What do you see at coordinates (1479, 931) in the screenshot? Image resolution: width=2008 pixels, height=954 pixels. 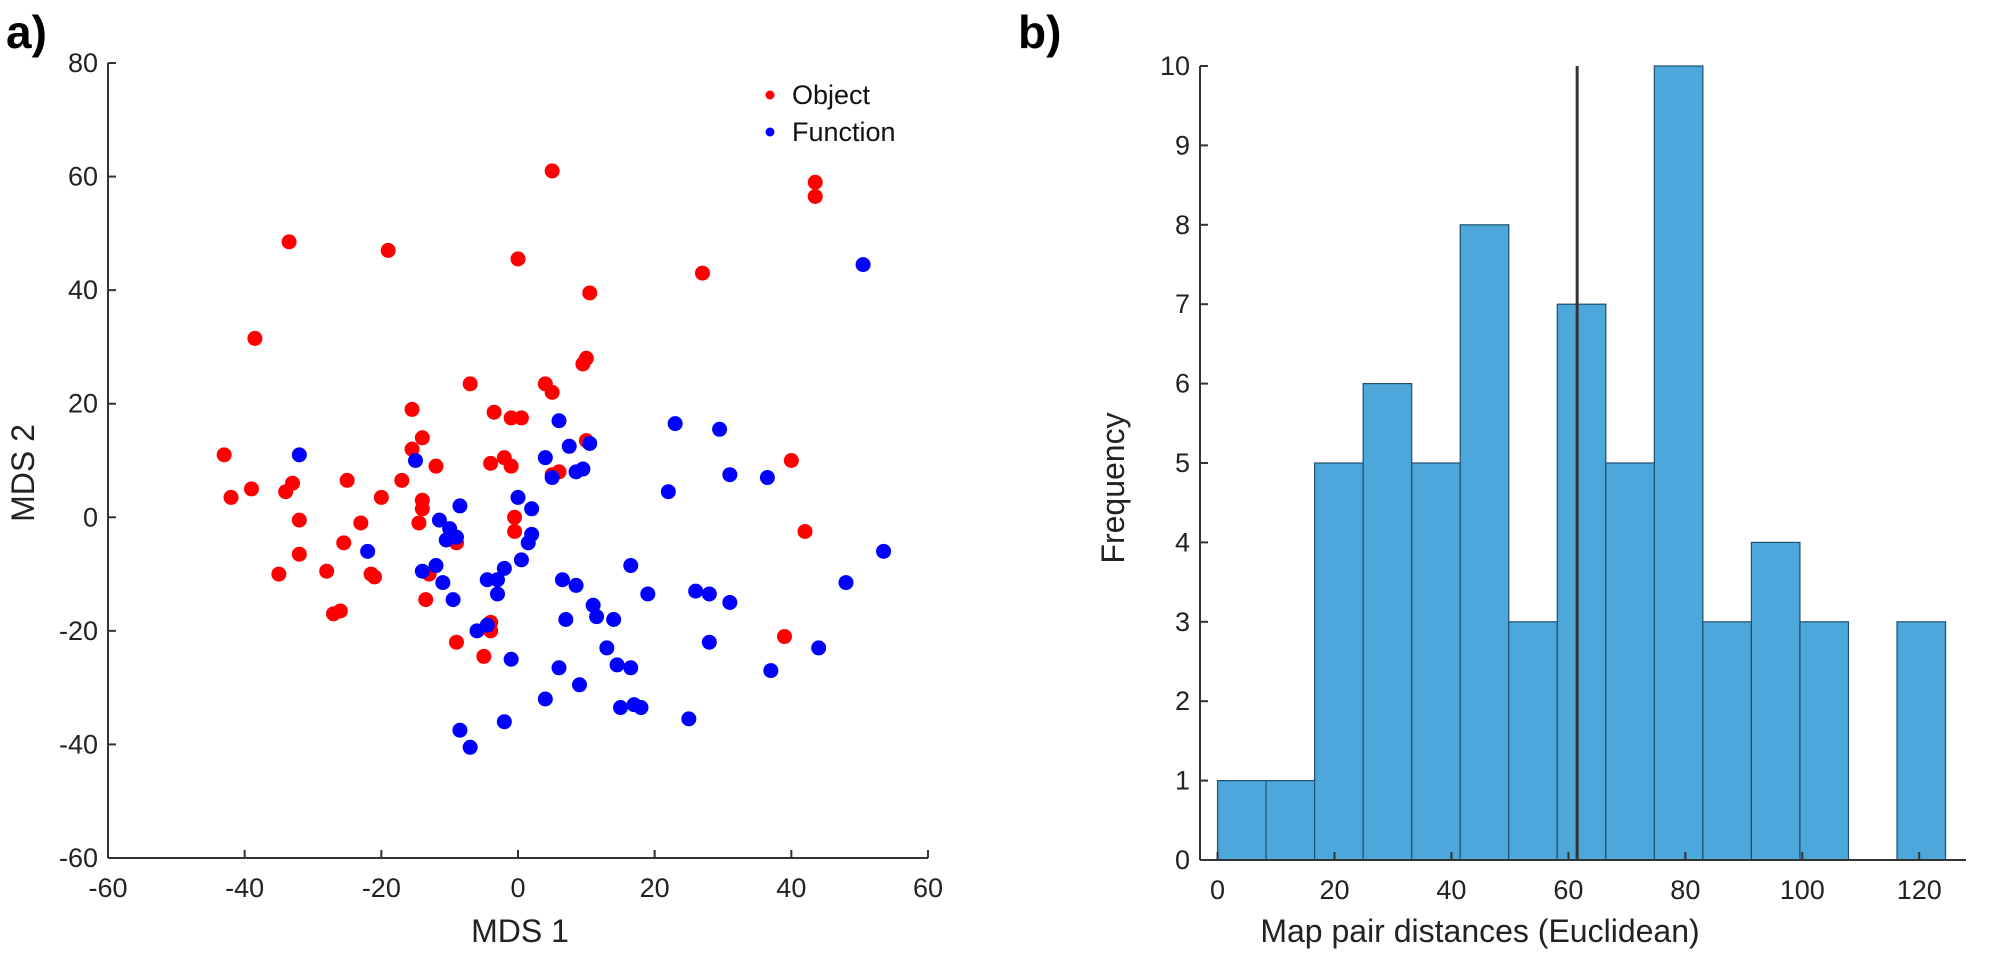 I see `x-axis-label-b: Map pair distances (Euclidean)` at bounding box center [1479, 931].